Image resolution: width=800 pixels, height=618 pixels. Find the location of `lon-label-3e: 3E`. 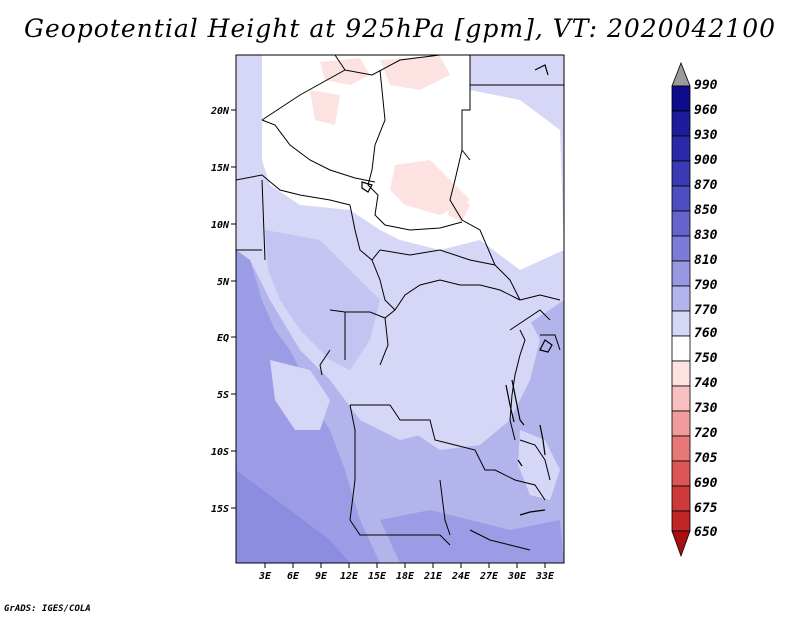

lon-label-3e: 3E is located at coordinates (265, 576).